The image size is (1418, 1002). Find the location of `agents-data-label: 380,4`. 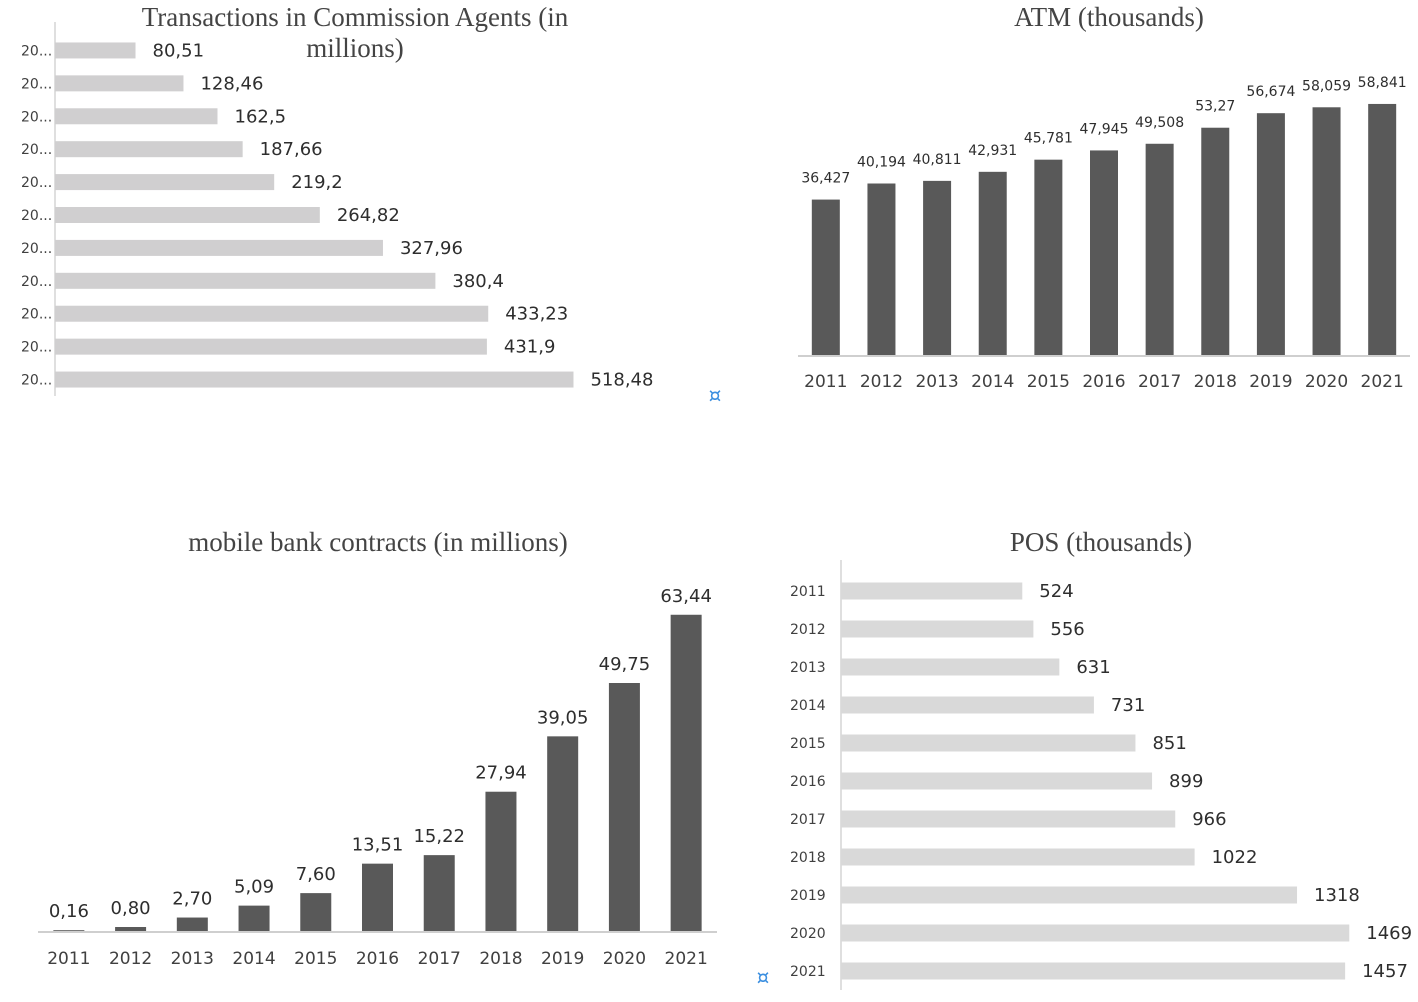

agents-data-label: 380,4 is located at coordinates (478, 281).